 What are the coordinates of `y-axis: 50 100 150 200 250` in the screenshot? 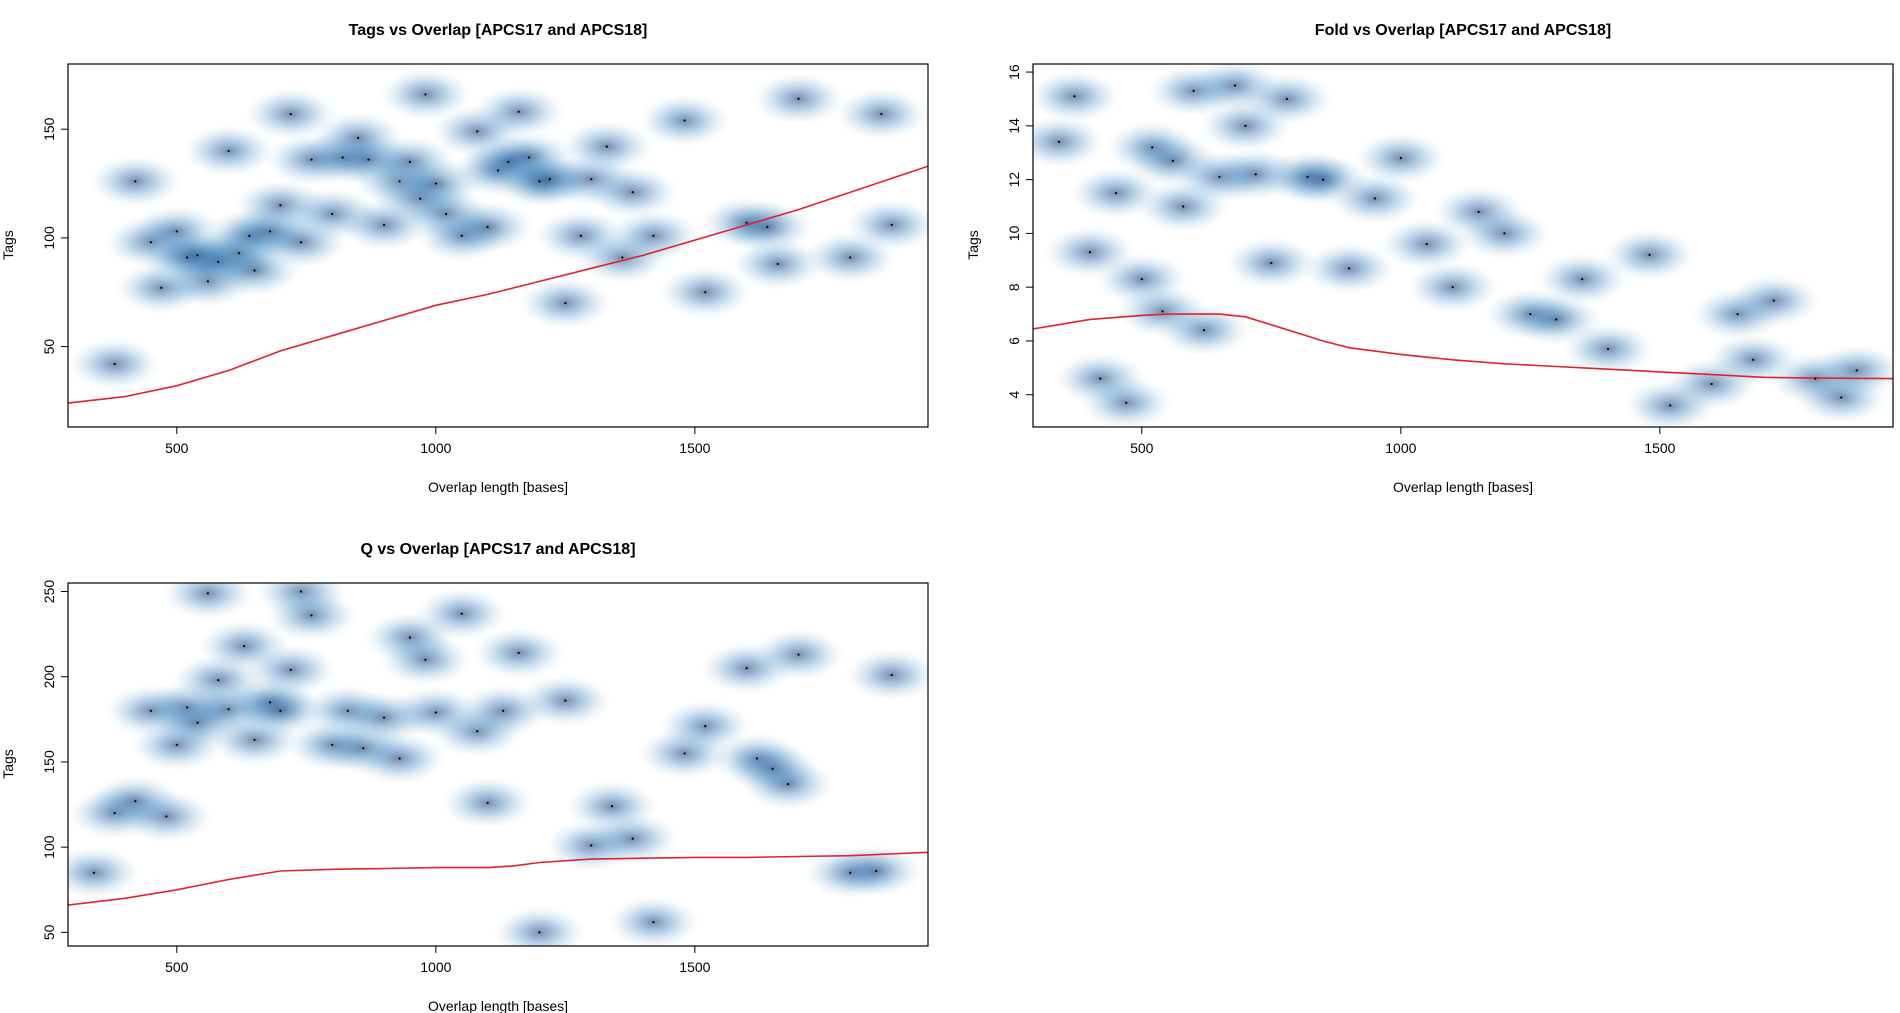 It's located at (54, 760).